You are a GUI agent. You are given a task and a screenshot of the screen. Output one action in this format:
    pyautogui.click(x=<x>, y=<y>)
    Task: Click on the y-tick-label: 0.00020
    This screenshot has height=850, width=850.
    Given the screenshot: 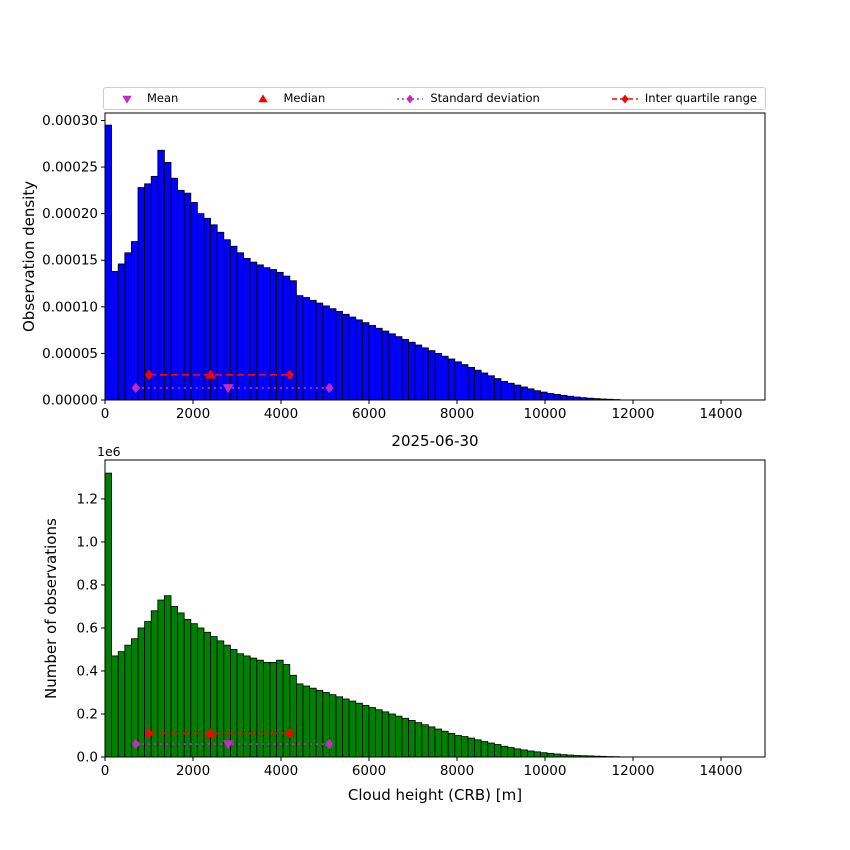 What is the action you would take?
    pyautogui.click(x=70, y=214)
    